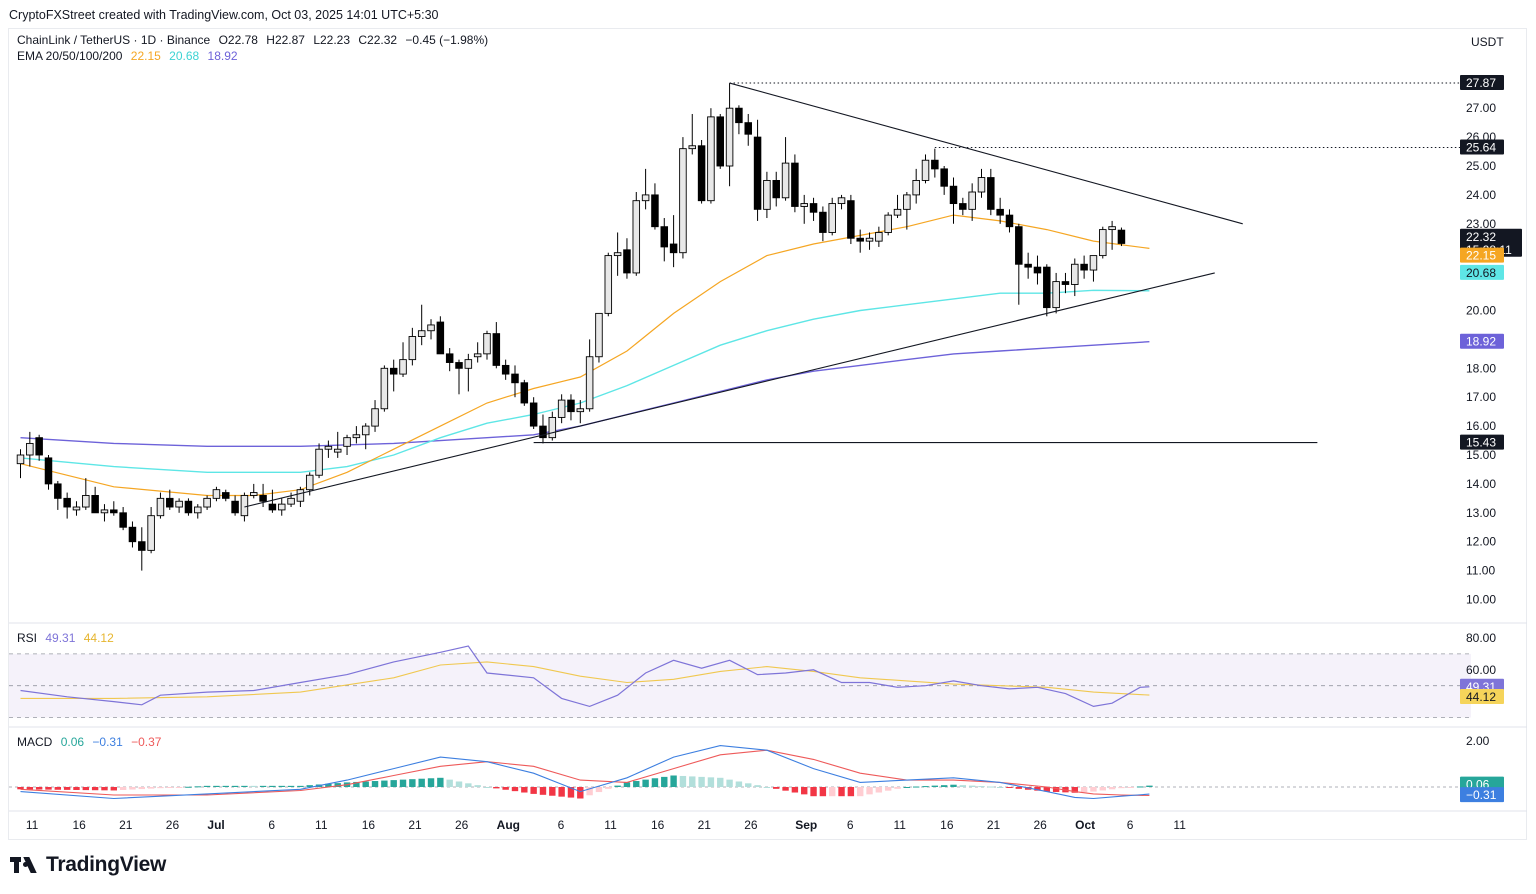  Describe the element at coordinates (1481, 638) in the screenshot. I see `rsi-tick-label: 80.00` at that location.